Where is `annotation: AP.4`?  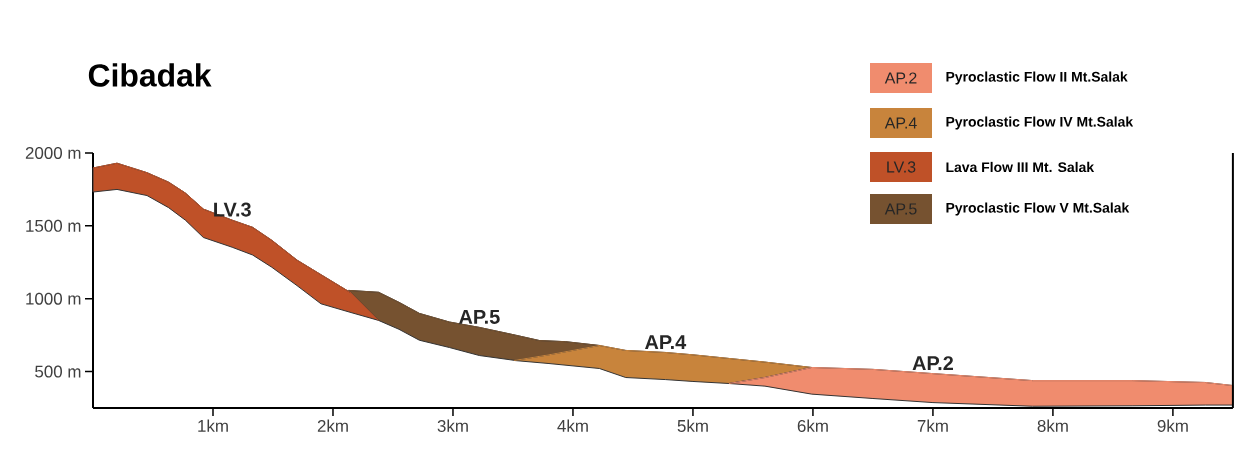 annotation: AP.4 is located at coordinates (665, 342).